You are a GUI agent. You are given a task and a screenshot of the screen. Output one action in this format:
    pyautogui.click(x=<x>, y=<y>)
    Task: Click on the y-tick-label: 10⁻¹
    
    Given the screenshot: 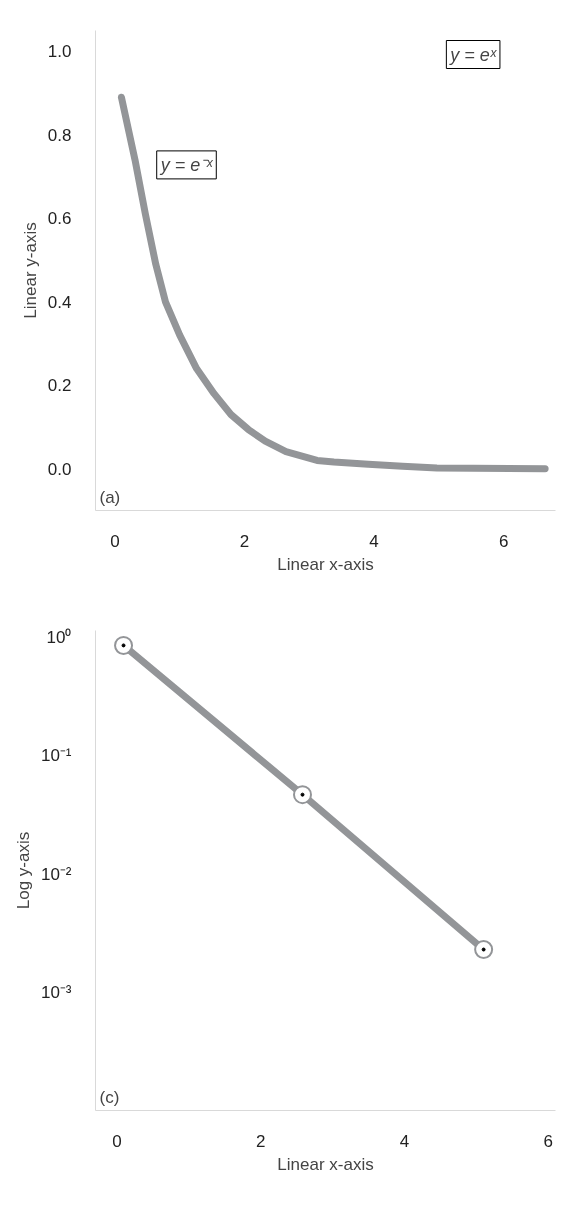 What is the action you would take?
    pyautogui.click(x=56, y=756)
    